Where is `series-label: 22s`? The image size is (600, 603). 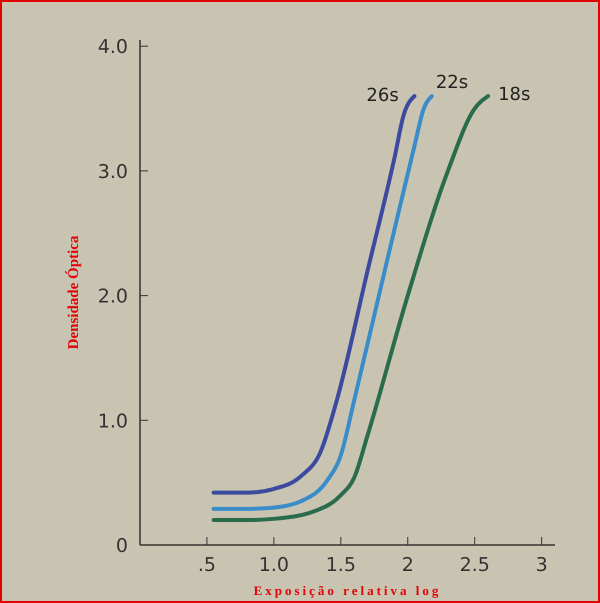
series-label: 22s is located at coordinates (452, 83).